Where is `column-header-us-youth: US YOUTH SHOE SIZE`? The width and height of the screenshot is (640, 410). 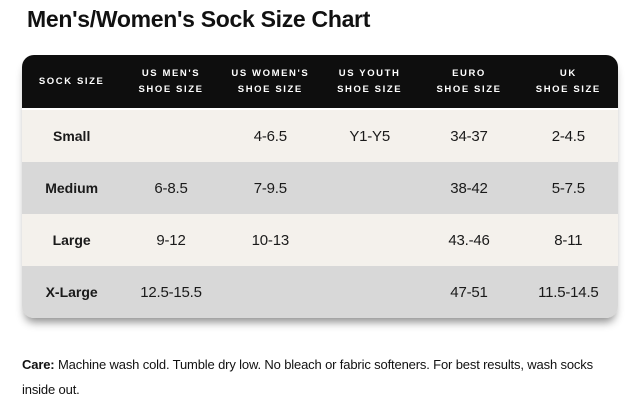
column-header-us-youth: US YOUTH SHOE SIZE is located at coordinates (369, 81).